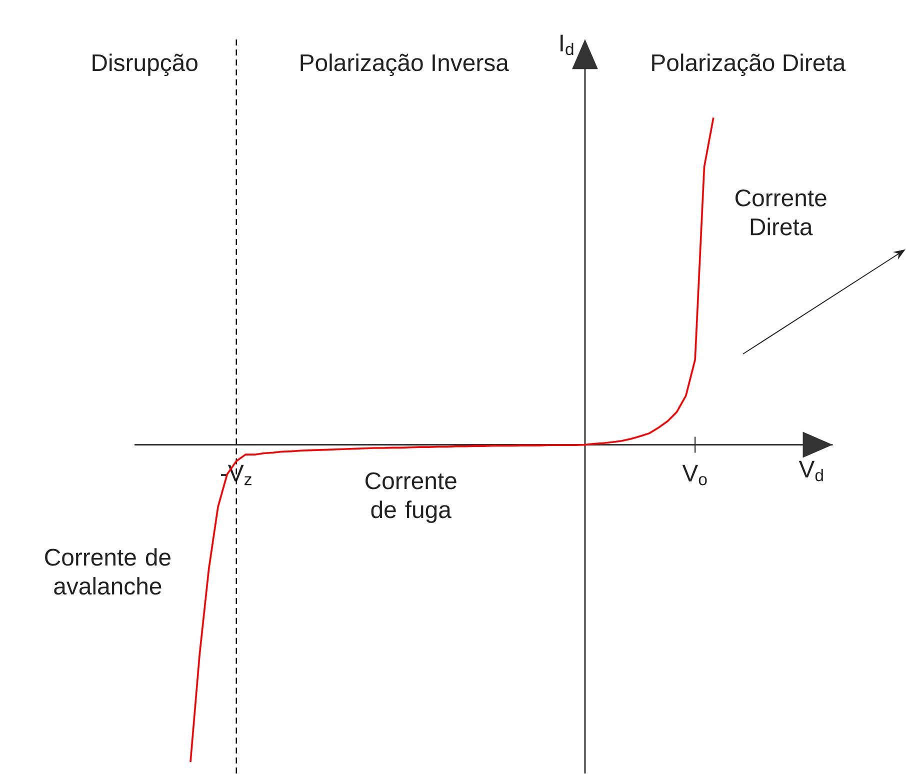  What do you see at coordinates (567, 45) in the screenshot?
I see `y-axis-title: I$_{d}$` at bounding box center [567, 45].